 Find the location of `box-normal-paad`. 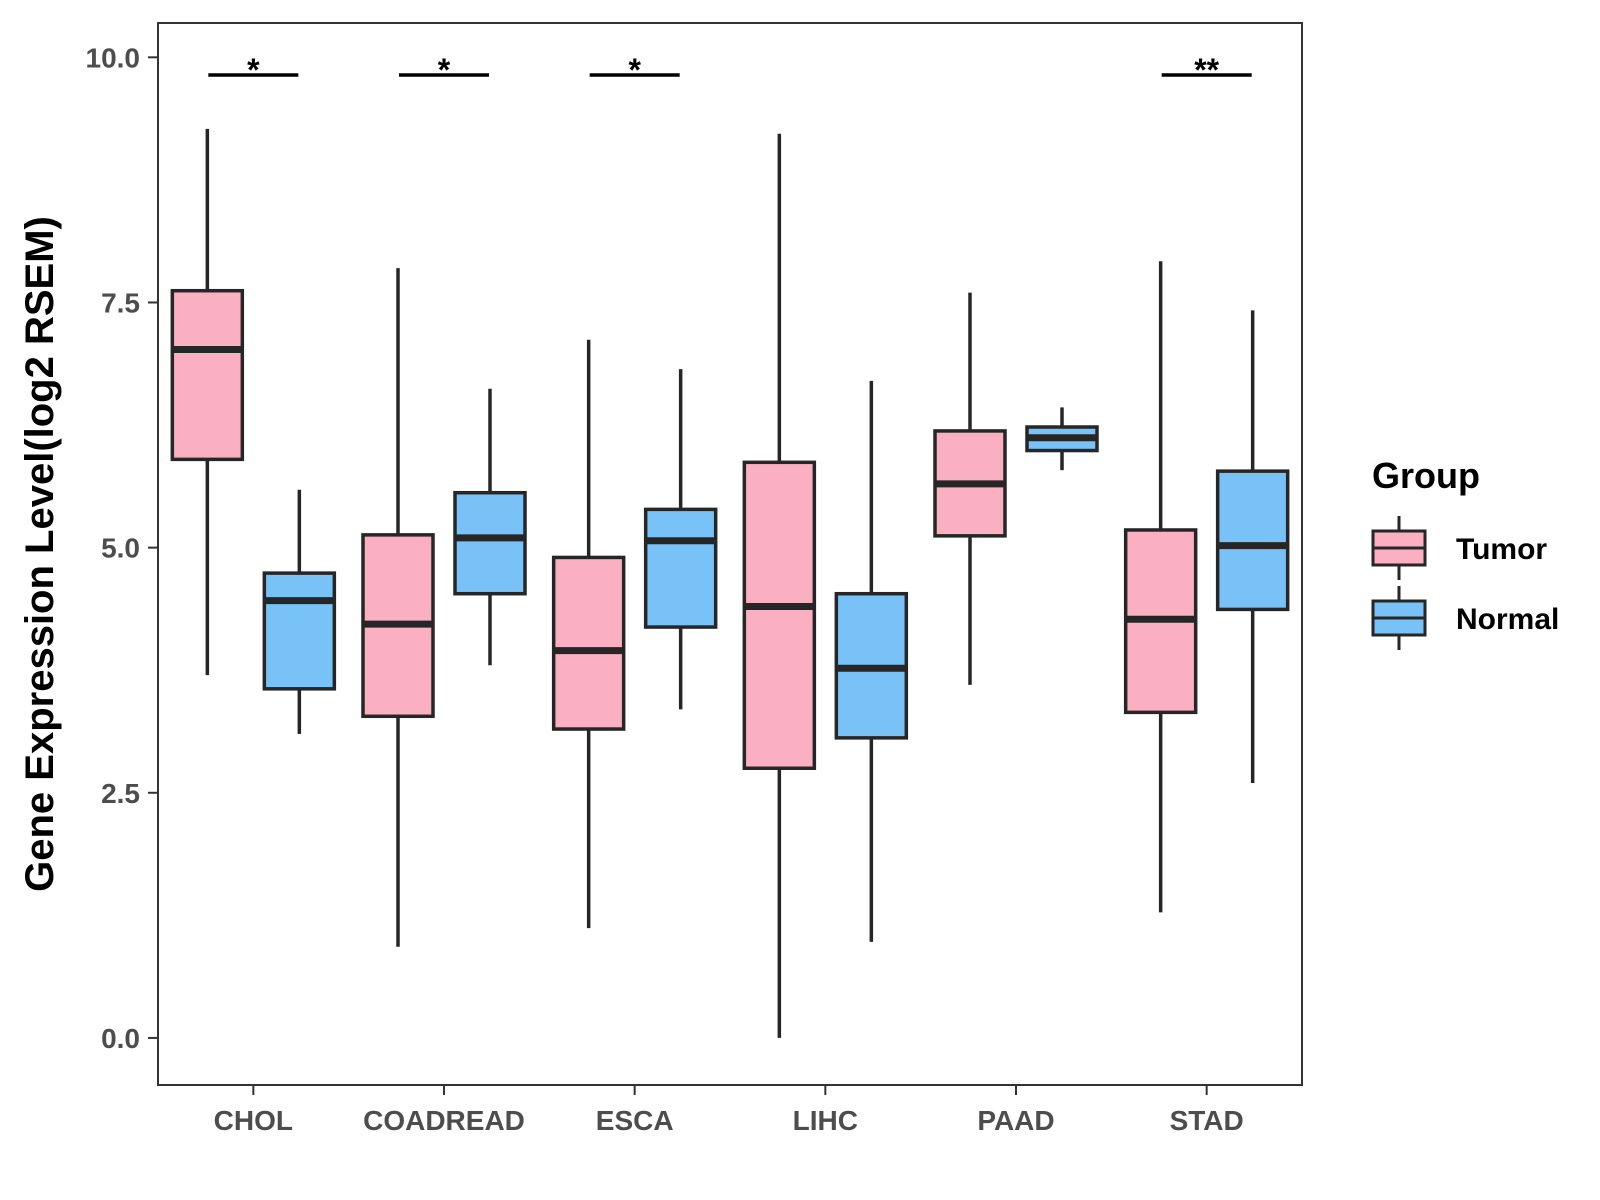

box-normal-paad is located at coordinates (1062, 439).